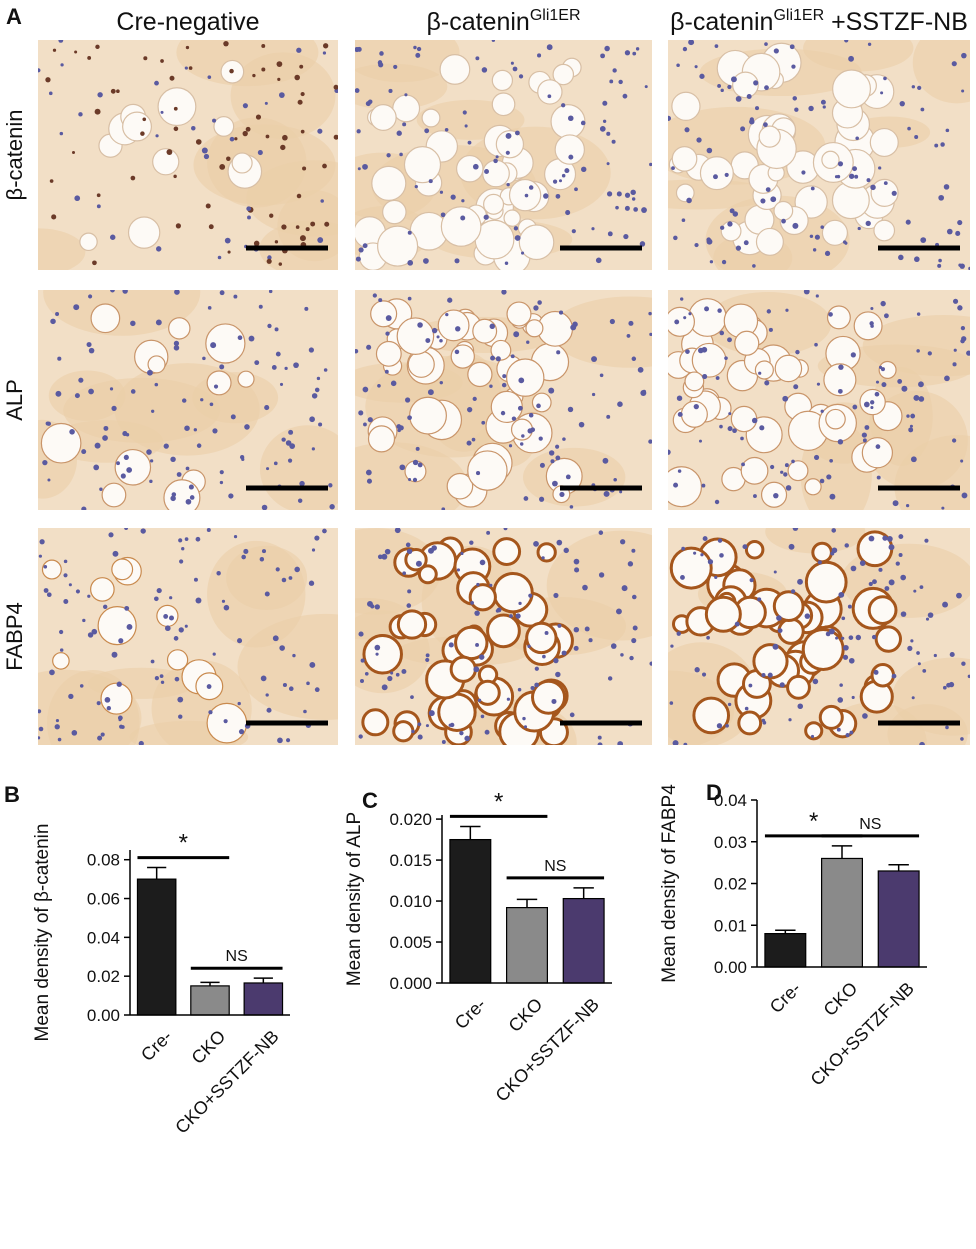 This screenshot has height=1249, width=976. Describe the element at coordinates (858, 56) in the screenshot. I see `bone-matrix` at that location.